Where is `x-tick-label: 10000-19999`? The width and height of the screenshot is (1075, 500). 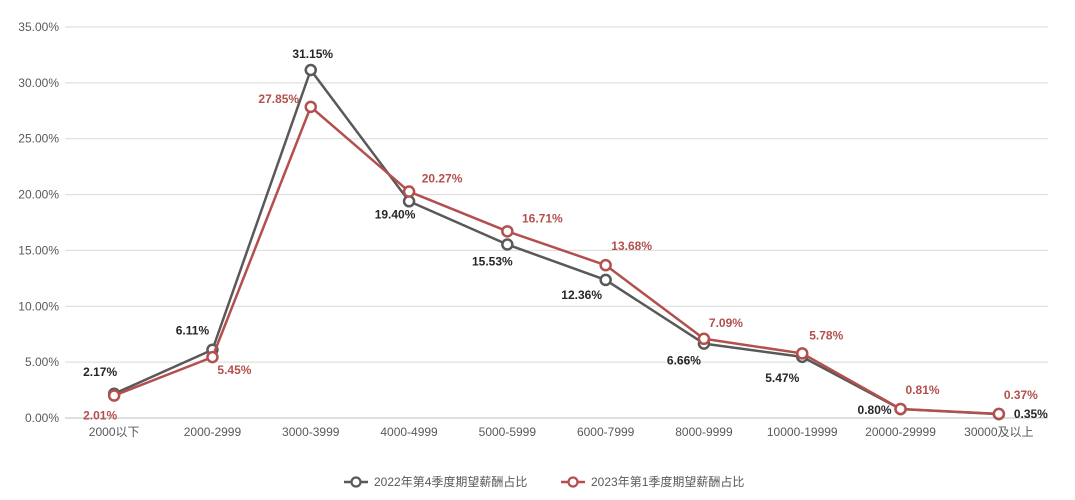
x-tick-label: 10000-19999 is located at coordinates (802, 432).